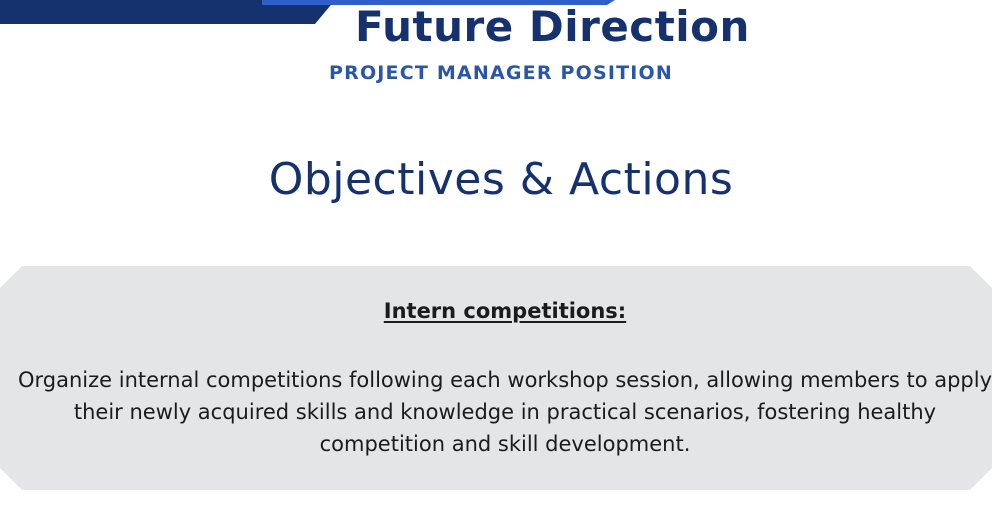 The width and height of the screenshot is (992, 515). What do you see at coordinates (552, 26) in the screenshot?
I see `page-title: Future Direction` at bounding box center [552, 26].